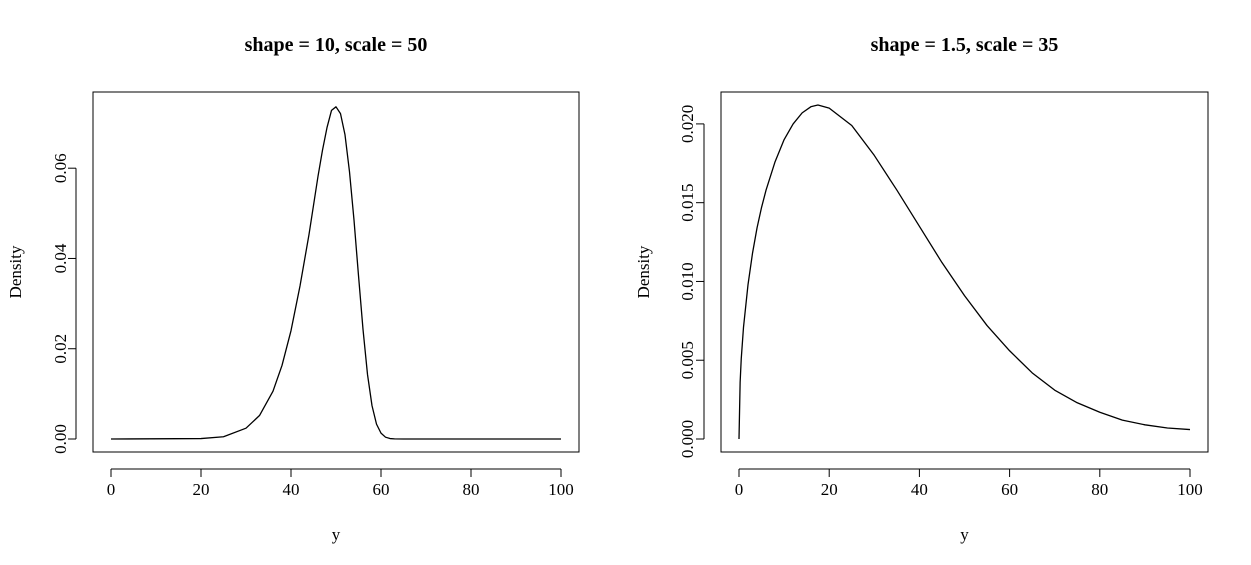 Image resolution: width=1251 pixels, height=565 pixels. I want to click on y-tick-label: 0.02, so click(60, 349).